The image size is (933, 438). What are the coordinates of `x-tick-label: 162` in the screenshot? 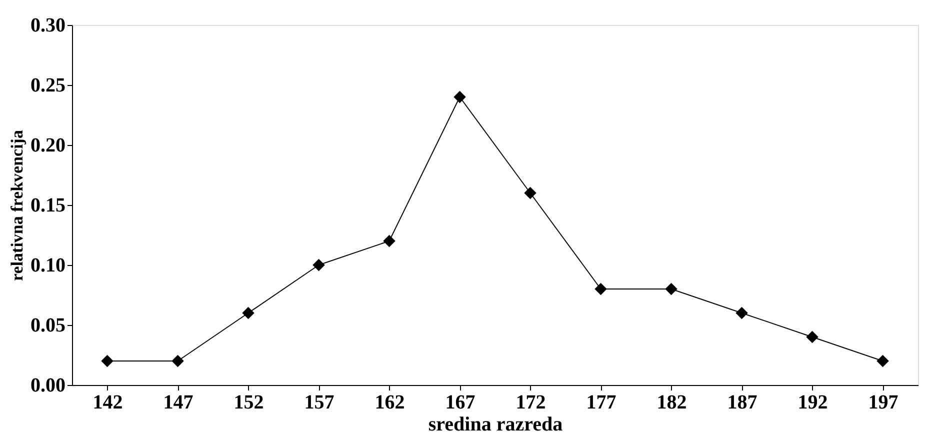 It's located at (389, 403).